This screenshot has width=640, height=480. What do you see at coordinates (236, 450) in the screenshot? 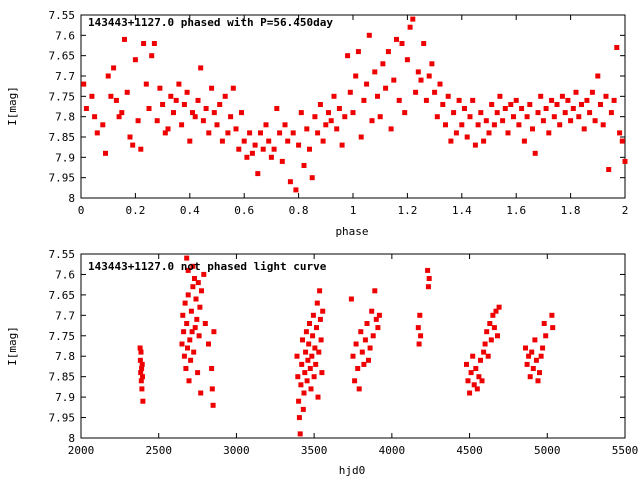
I see `x-tick-label: 3000` at bounding box center [236, 450].